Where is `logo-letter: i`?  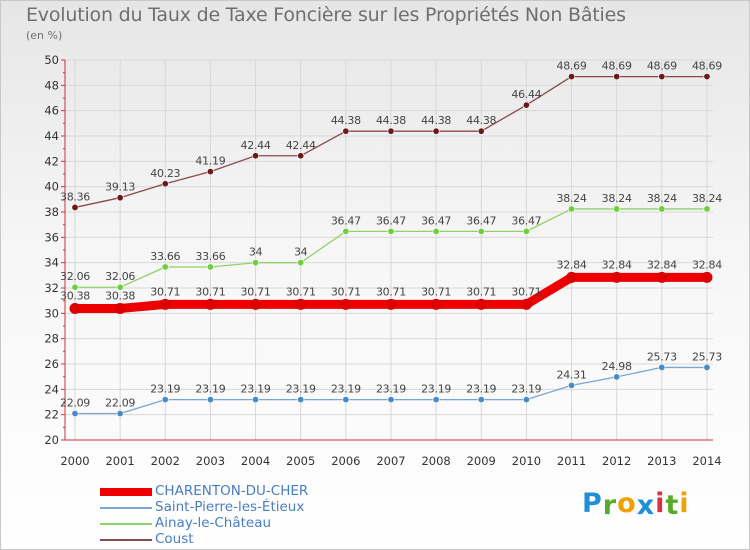
logo-letter: i is located at coordinates (684, 503).